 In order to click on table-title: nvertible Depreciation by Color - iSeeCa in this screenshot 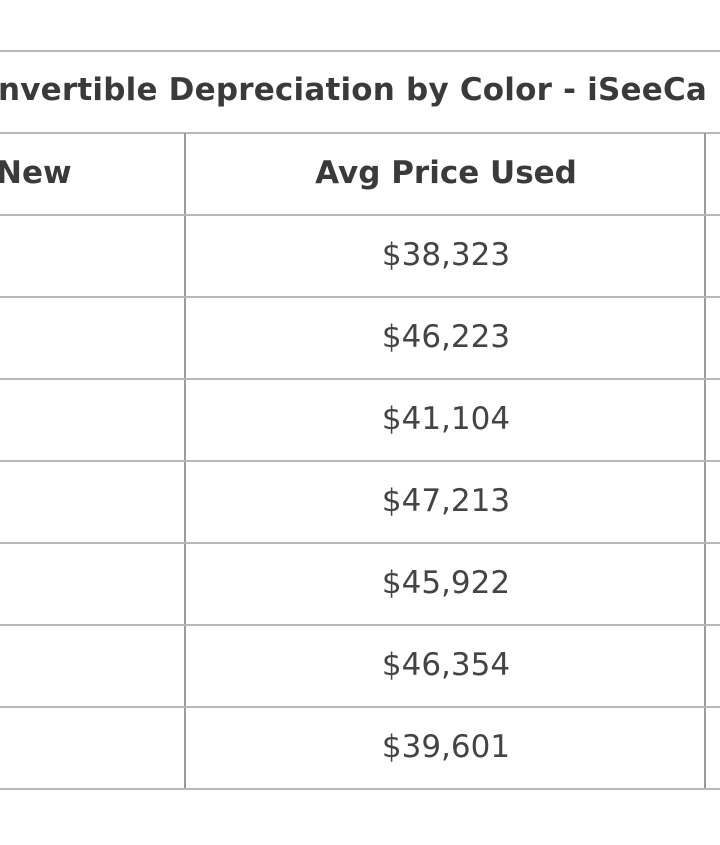, I will do `click(354, 90)`.